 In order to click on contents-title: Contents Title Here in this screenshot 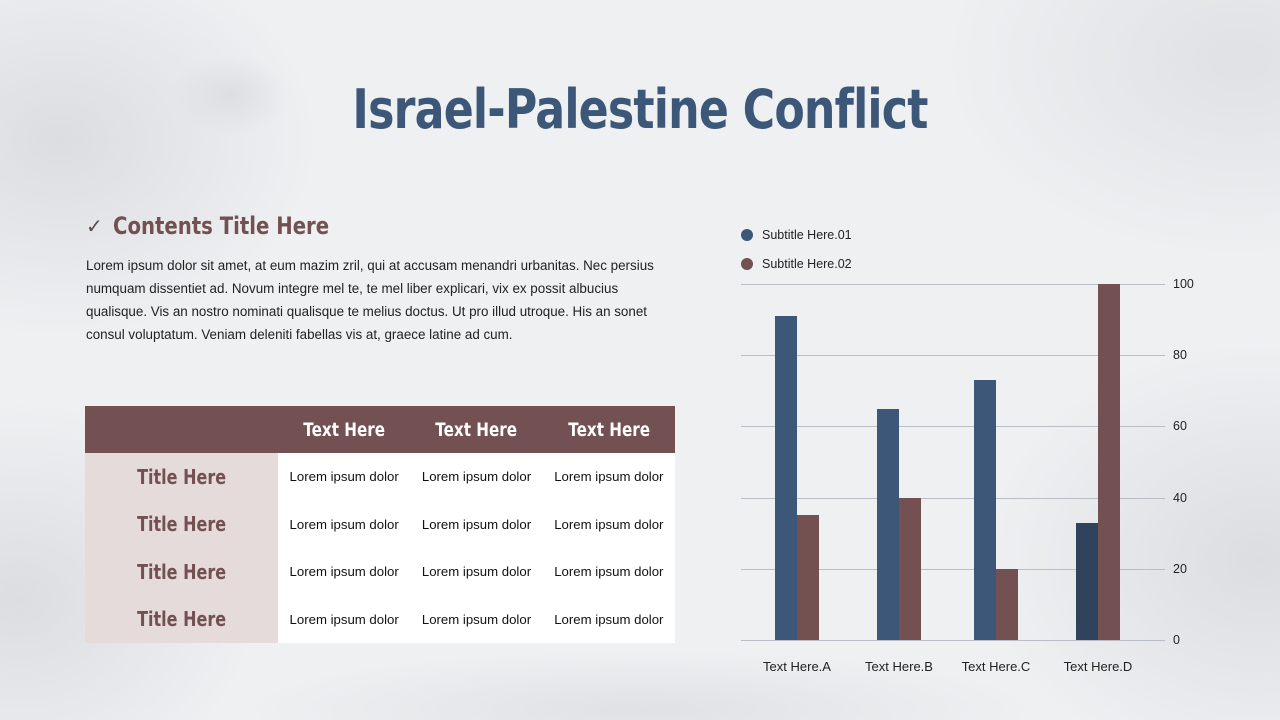, I will do `click(220, 226)`.